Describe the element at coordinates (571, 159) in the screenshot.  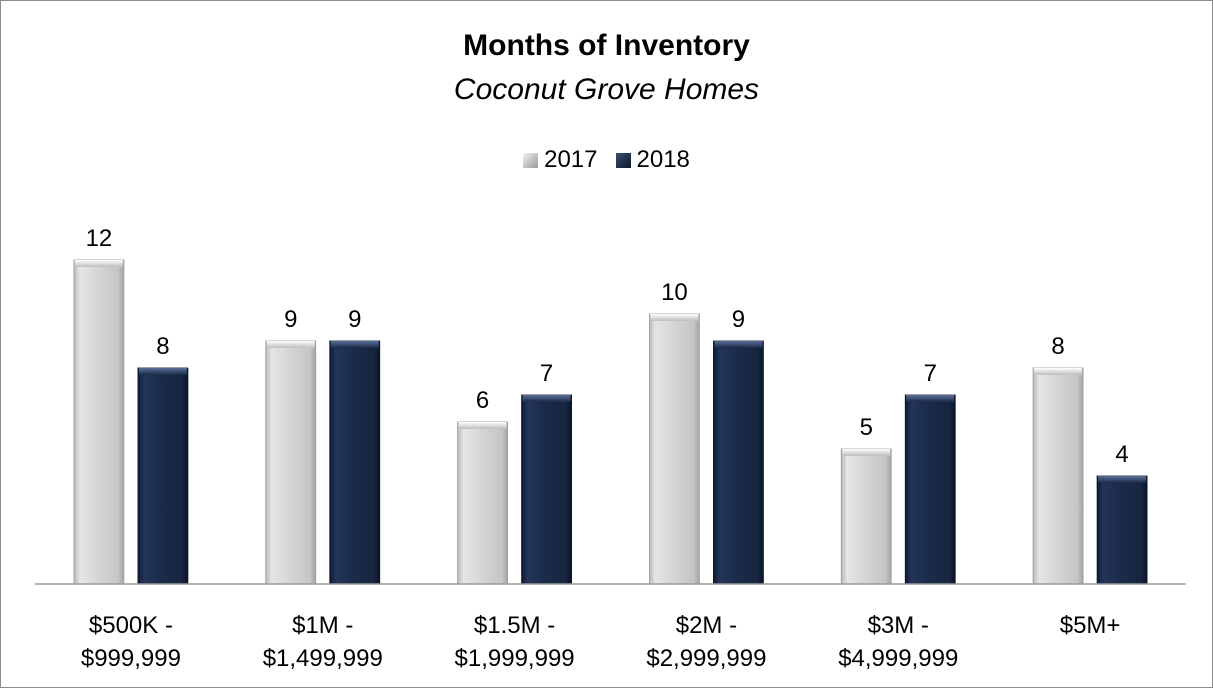
I see `legend-label-2017: 2017` at that location.